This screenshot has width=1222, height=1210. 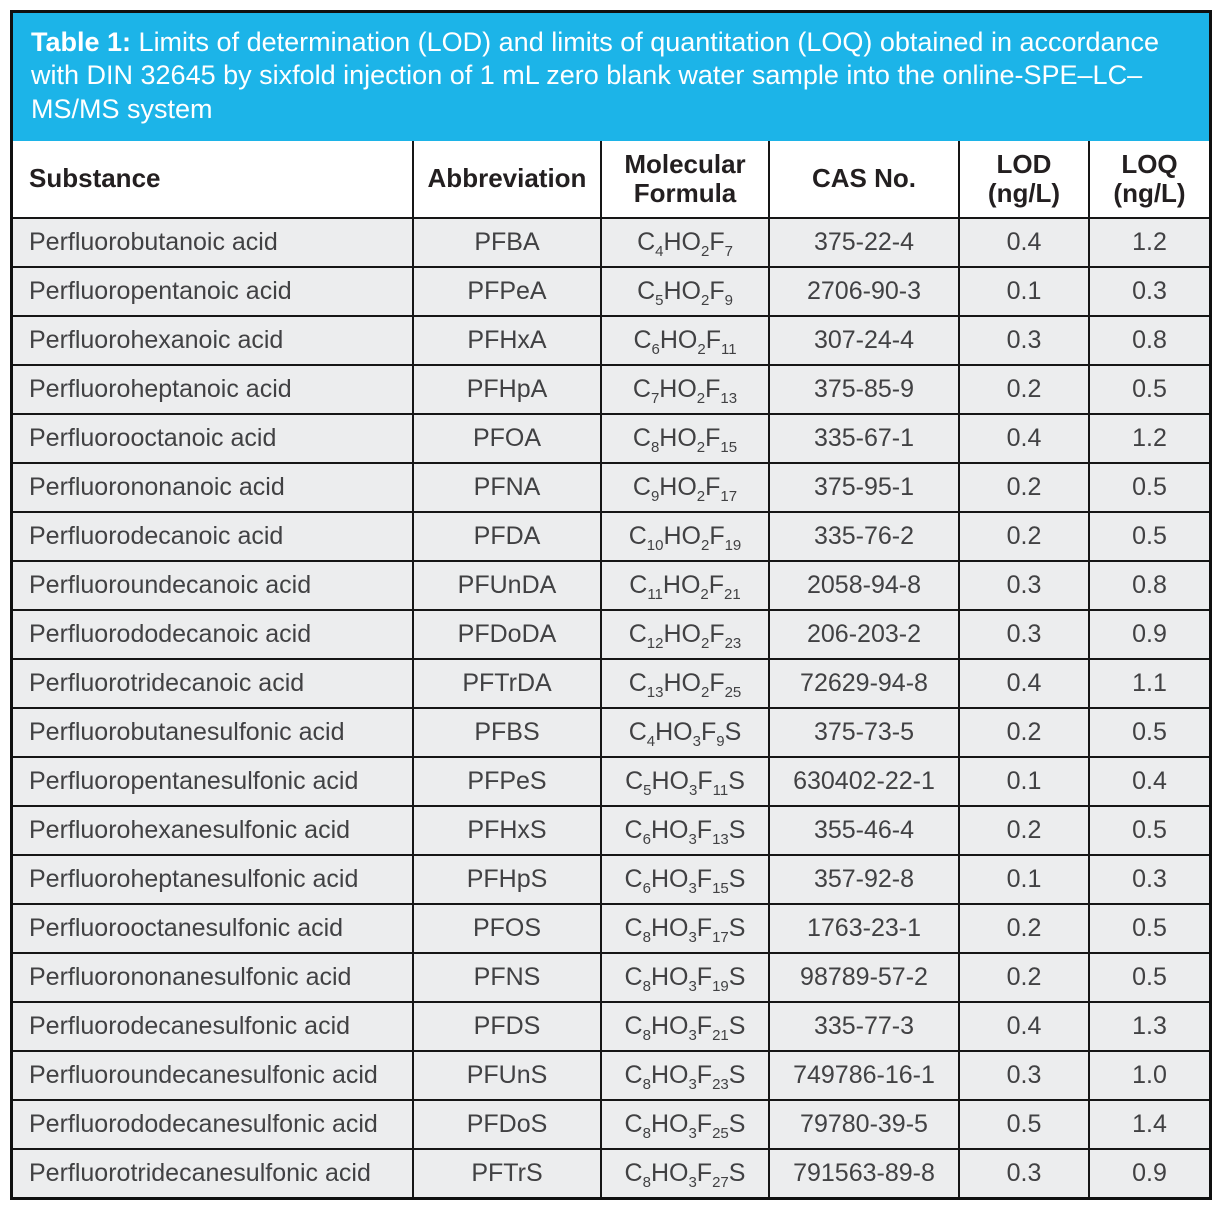 I want to click on molecular-formula-cell: C4HO3F9S, so click(x=685, y=733).